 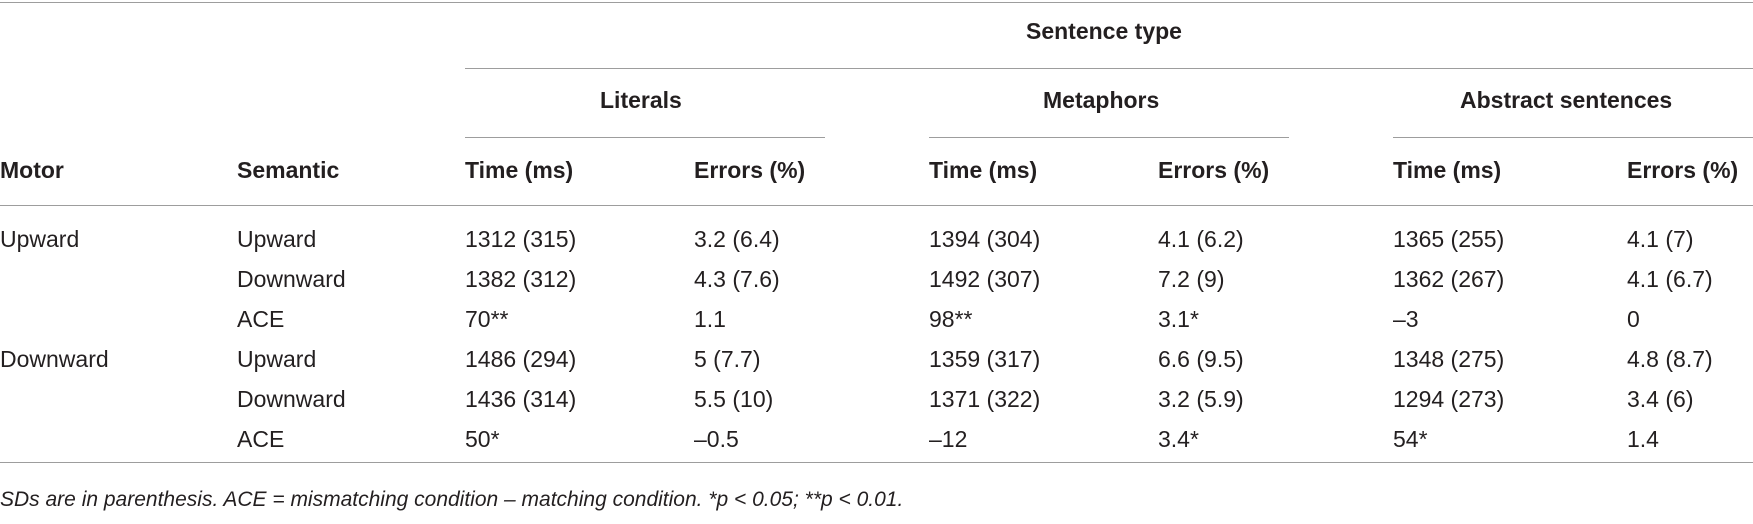 What do you see at coordinates (1643, 439) in the screenshot?
I see `value-cell: 1.4` at bounding box center [1643, 439].